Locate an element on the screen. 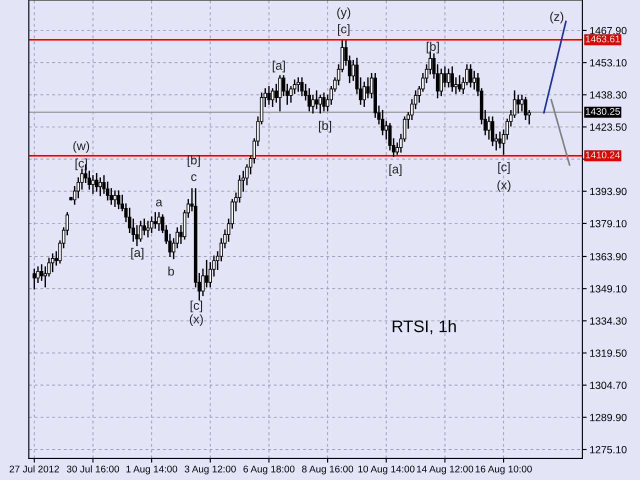  y-tick-label: 1467.90 is located at coordinates (608, 30).